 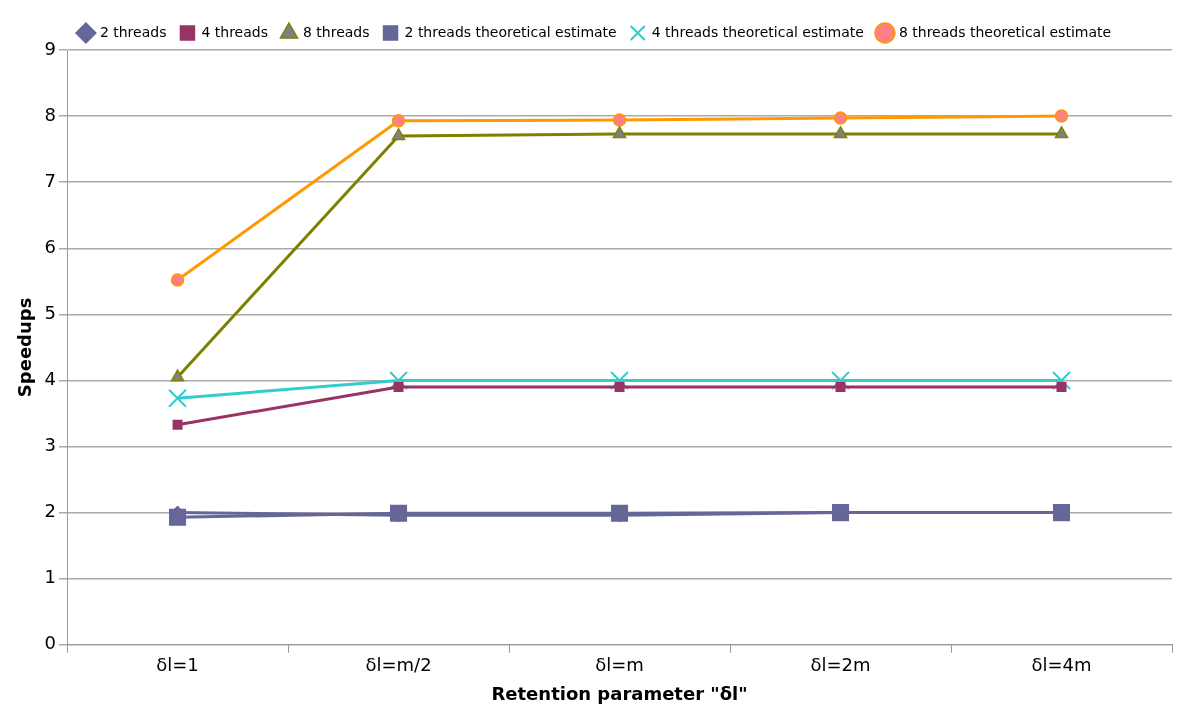 I want to click on x-tick-label: δl=1, so click(x=177, y=665).